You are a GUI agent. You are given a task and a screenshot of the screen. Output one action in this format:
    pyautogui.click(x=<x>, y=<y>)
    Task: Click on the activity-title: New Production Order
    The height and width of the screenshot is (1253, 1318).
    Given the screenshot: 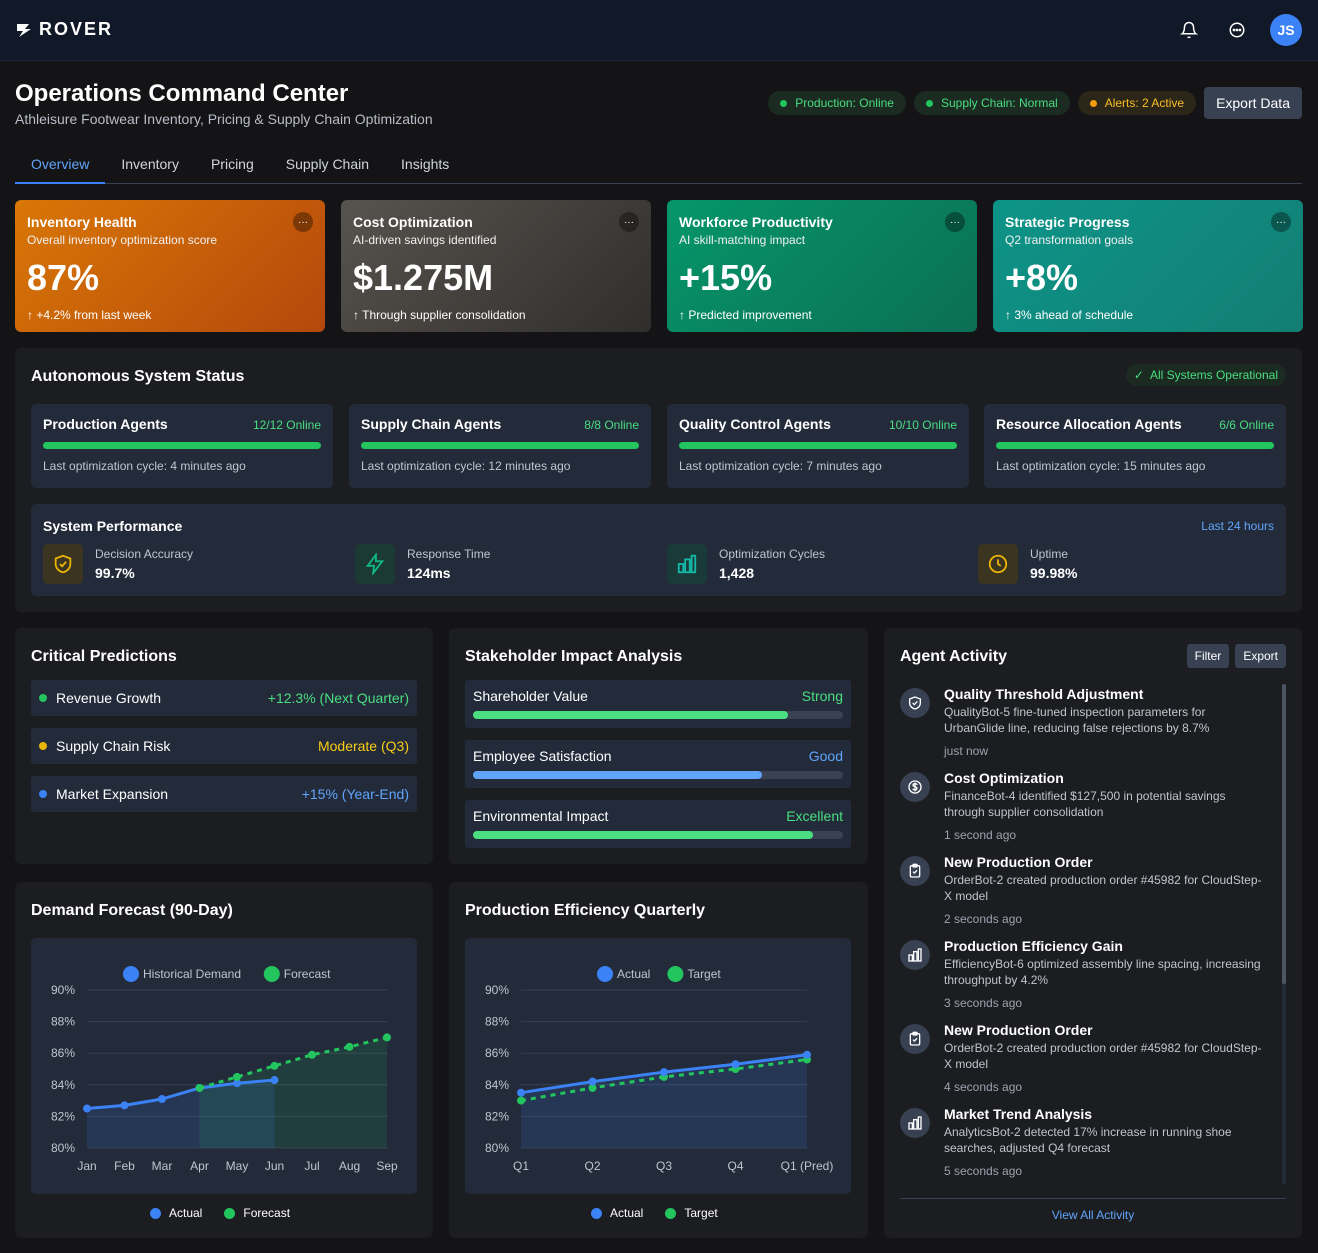 What is the action you would take?
    pyautogui.click(x=1018, y=1030)
    